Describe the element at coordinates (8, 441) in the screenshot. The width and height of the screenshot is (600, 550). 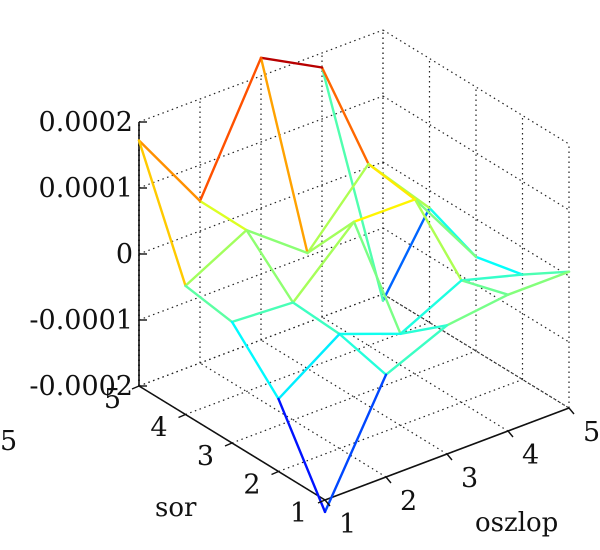
I see `outside-label: 5` at that location.